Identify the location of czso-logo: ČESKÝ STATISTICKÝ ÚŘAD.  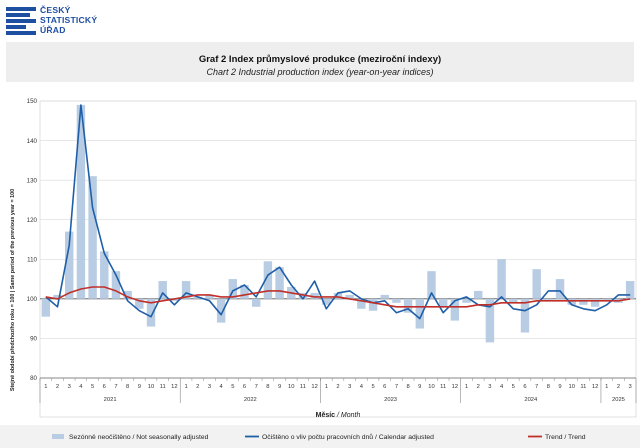
(66, 21).